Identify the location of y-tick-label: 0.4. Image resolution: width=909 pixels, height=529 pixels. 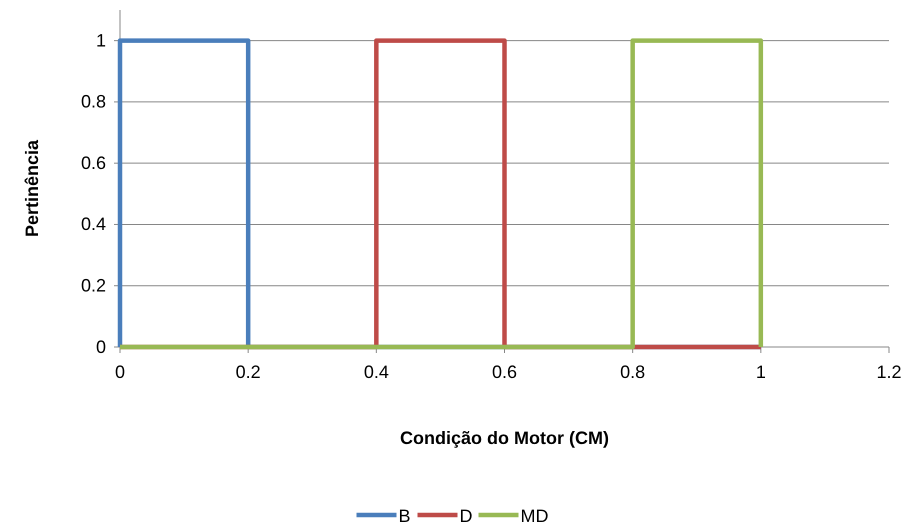
(93, 224).